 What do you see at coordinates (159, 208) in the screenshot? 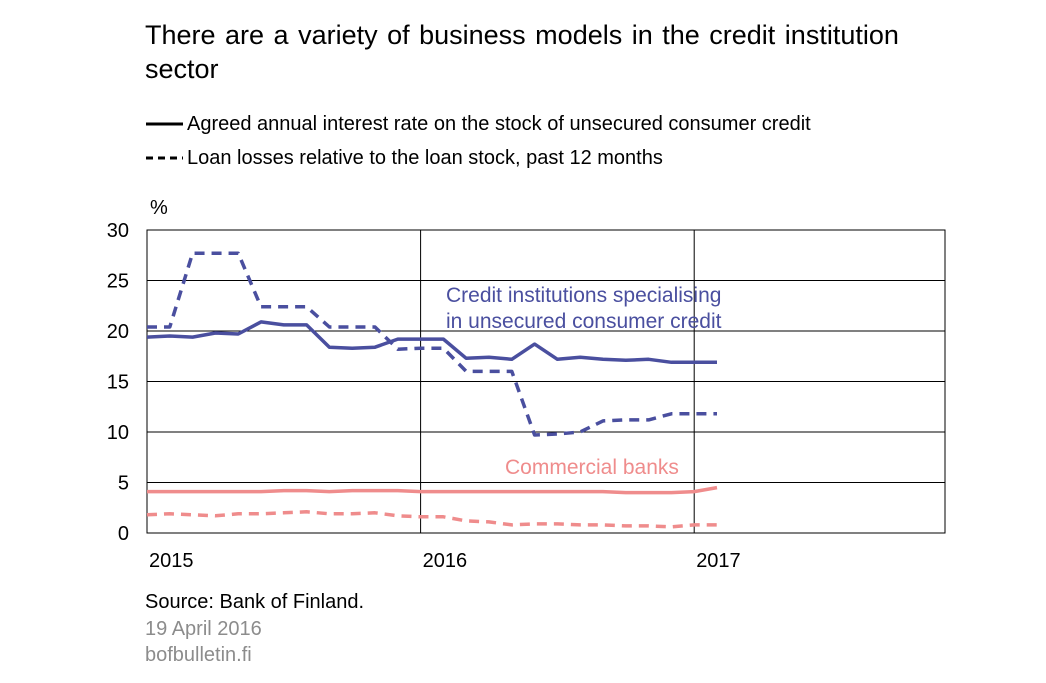
I see `y-unit-label: %` at bounding box center [159, 208].